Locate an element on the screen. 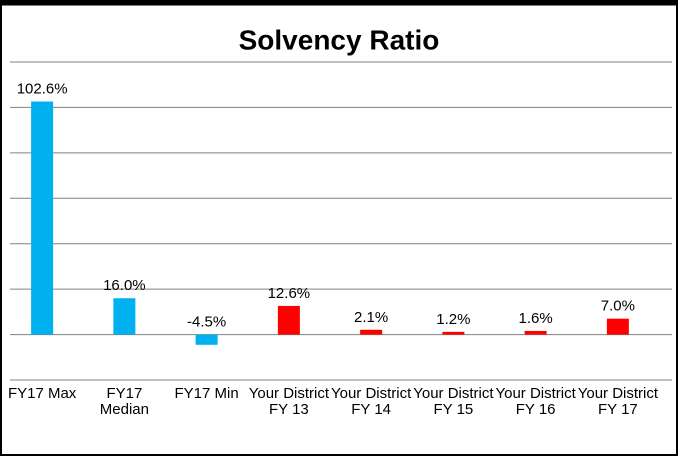  value-label: -4.5% is located at coordinates (206, 322).